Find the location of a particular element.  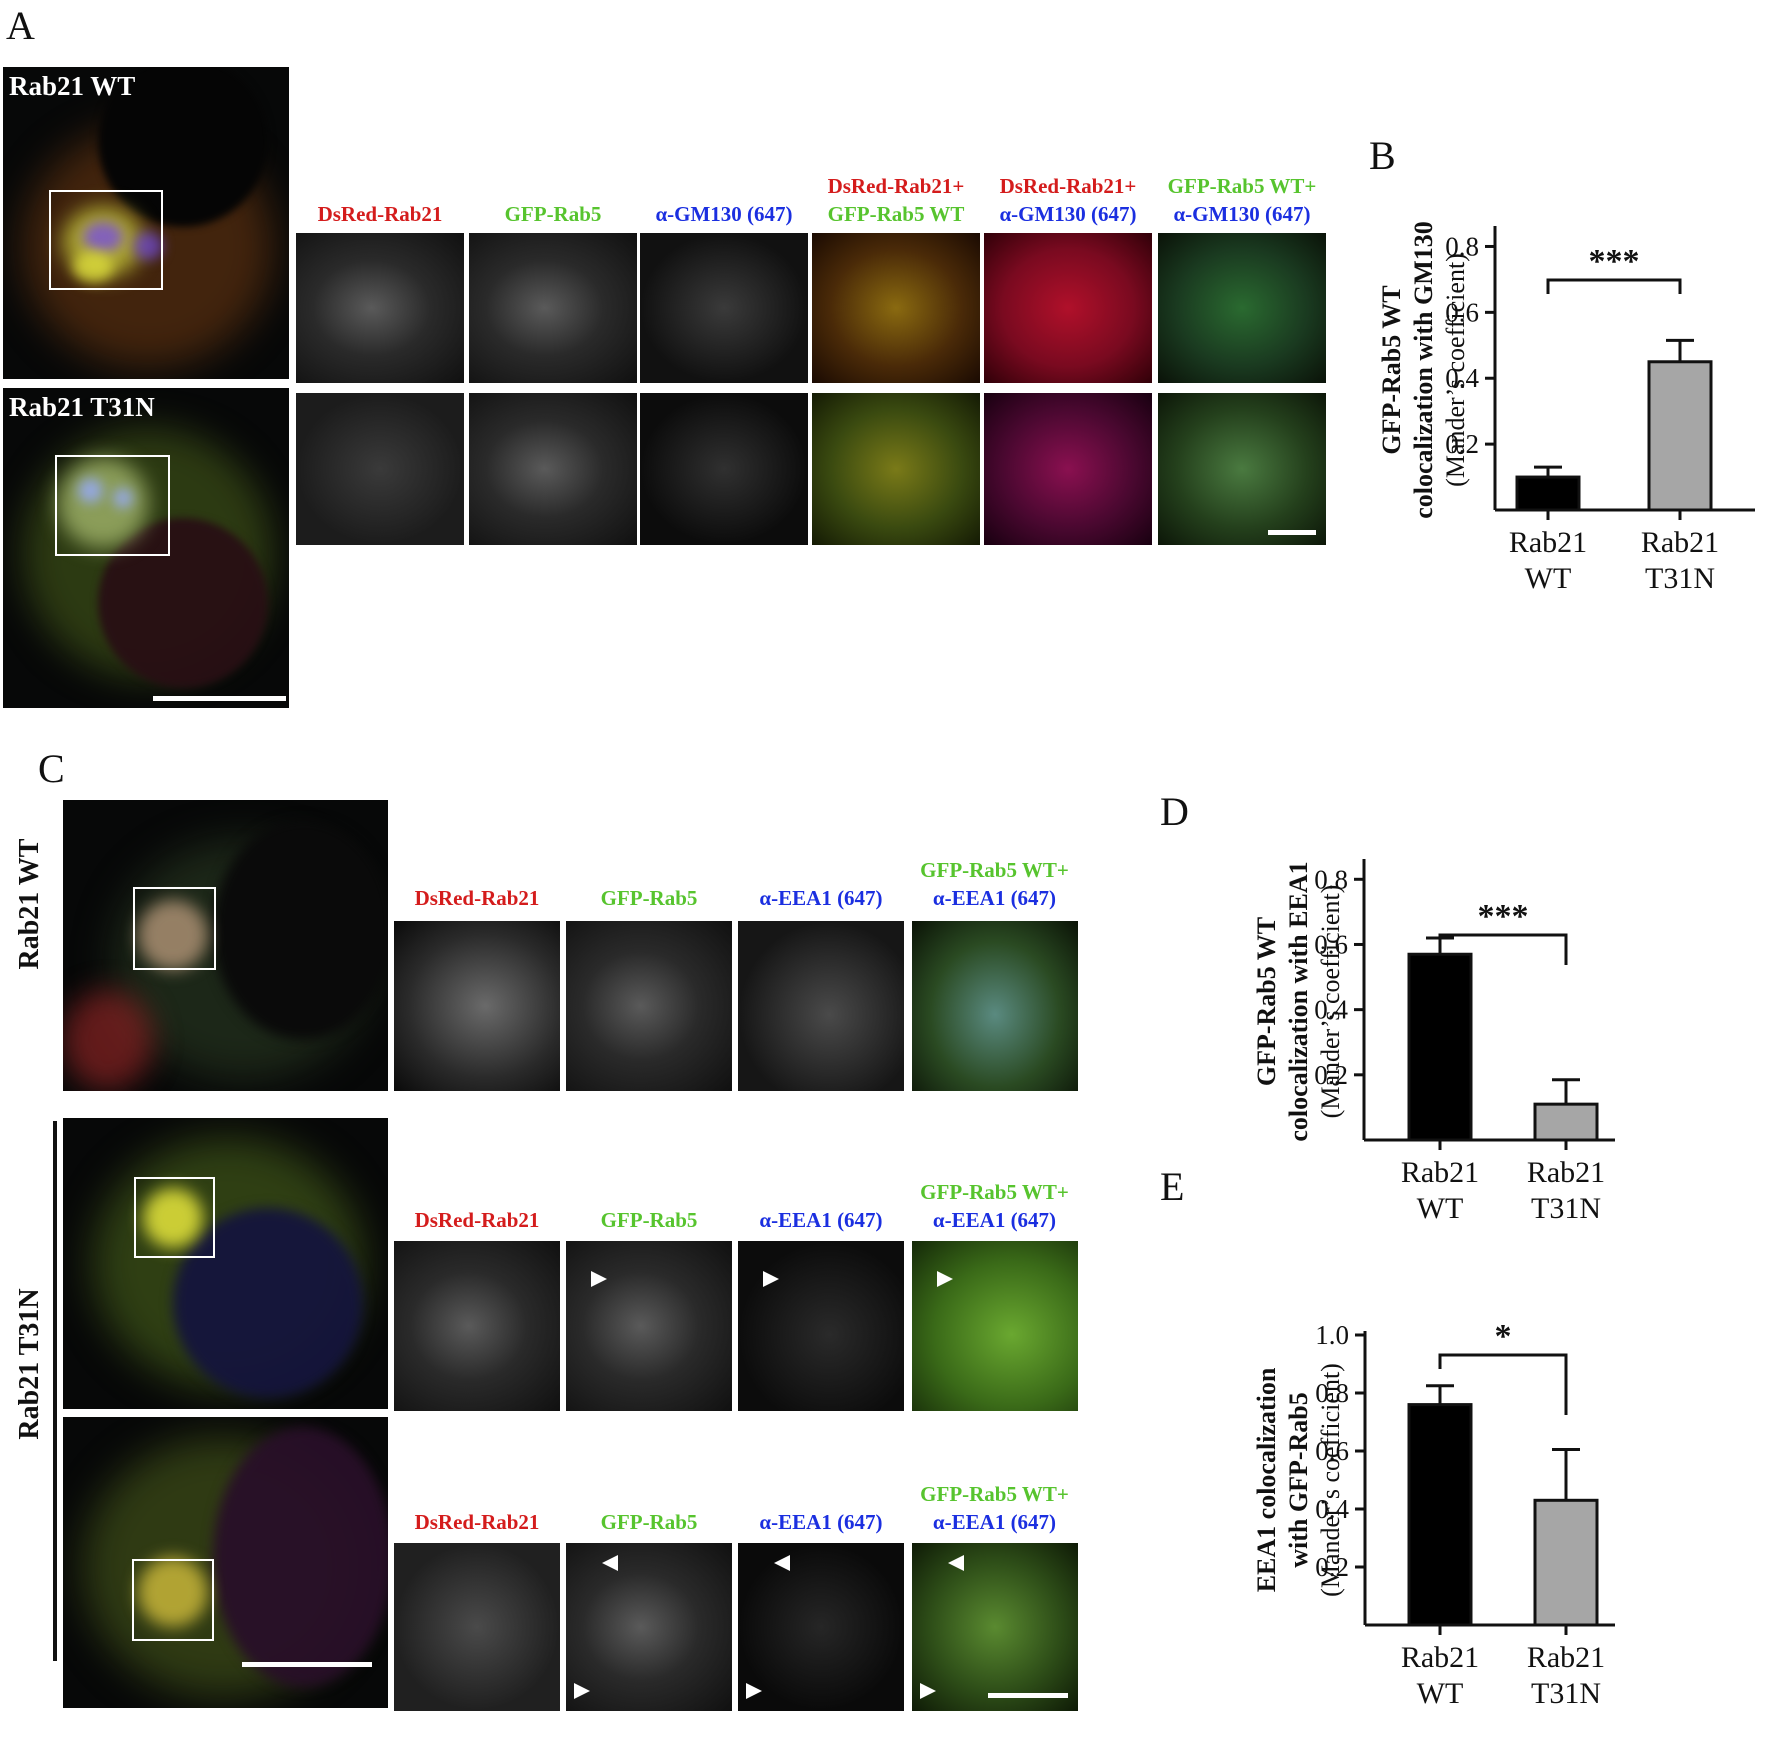

channel-label-gm130: α-GM130 (647) is located at coordinates (724, 214).